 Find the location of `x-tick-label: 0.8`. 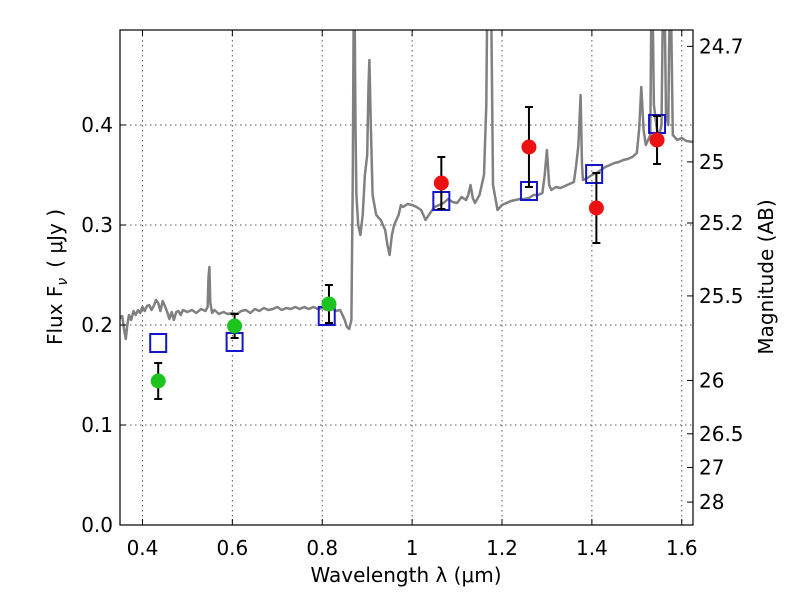

x-tick-label: 0.8 is located at coordinates (322, 548).